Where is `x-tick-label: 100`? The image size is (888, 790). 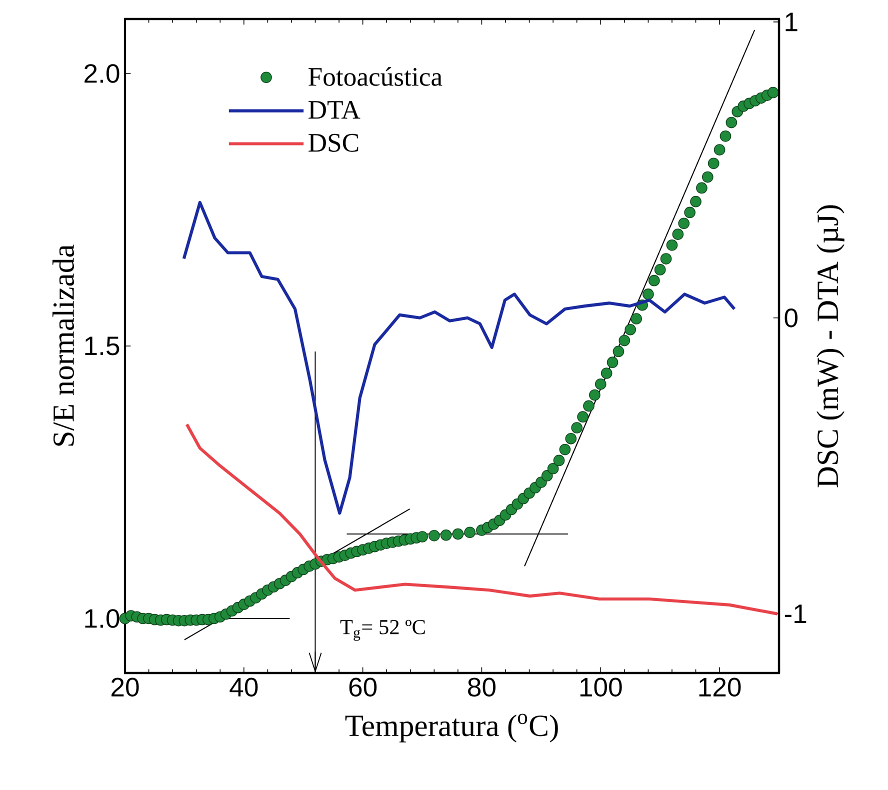
x-tick-label: 100 is located at coordinates (601, 687).